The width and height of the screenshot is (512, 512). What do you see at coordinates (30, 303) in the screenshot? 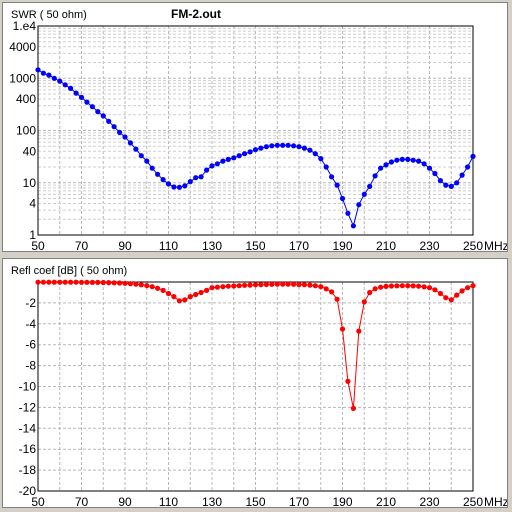
I see `refl-y-tick-label: -2` at bounding box center [30, 303].